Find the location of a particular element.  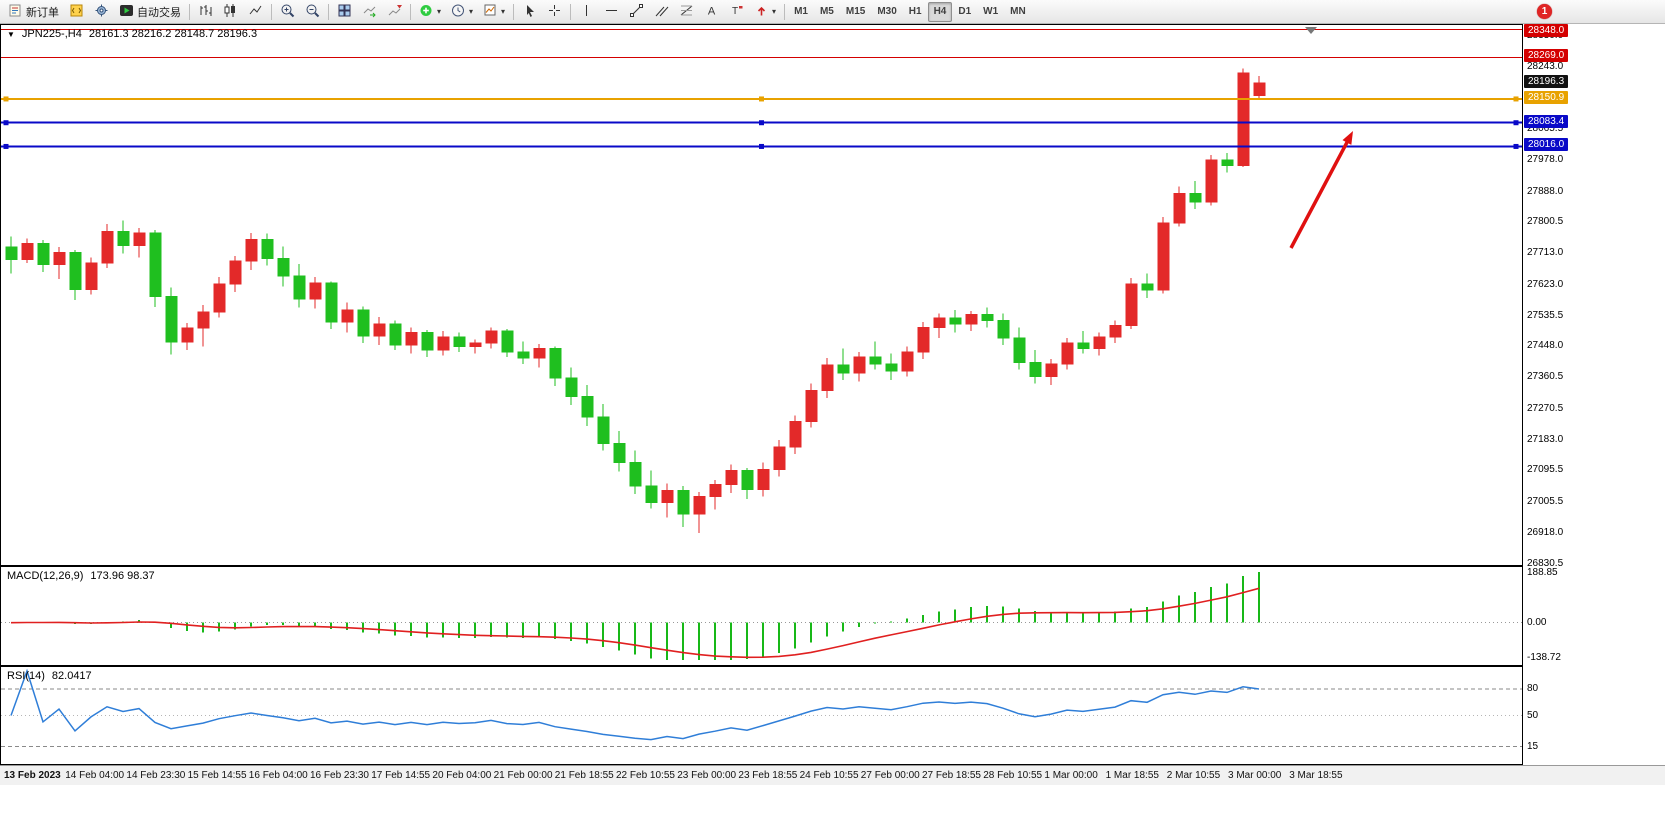

crosshair-tool-button is located at coordinates (554, 12).